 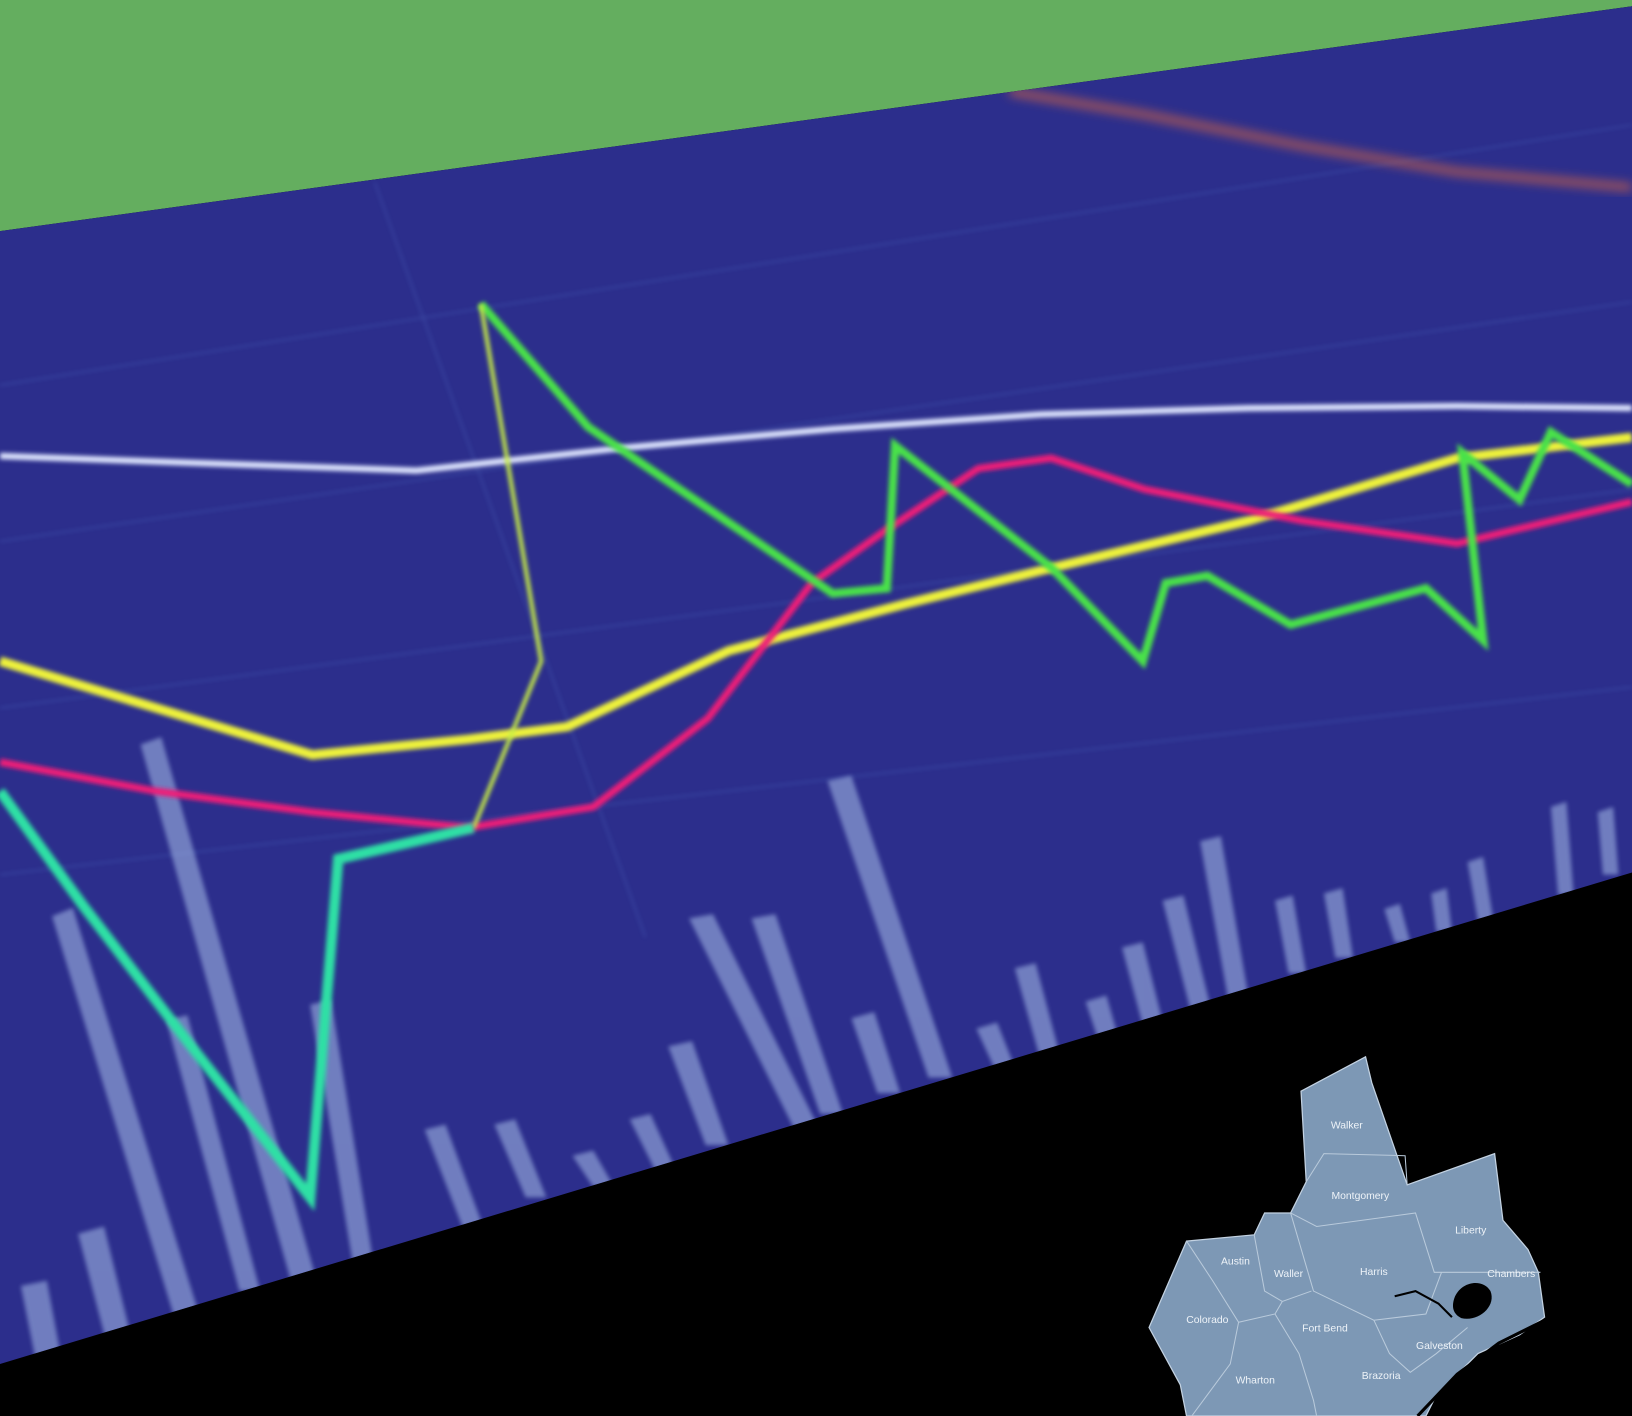 I want to click on county-label: Chambers, so click(x=1511, y=1274).